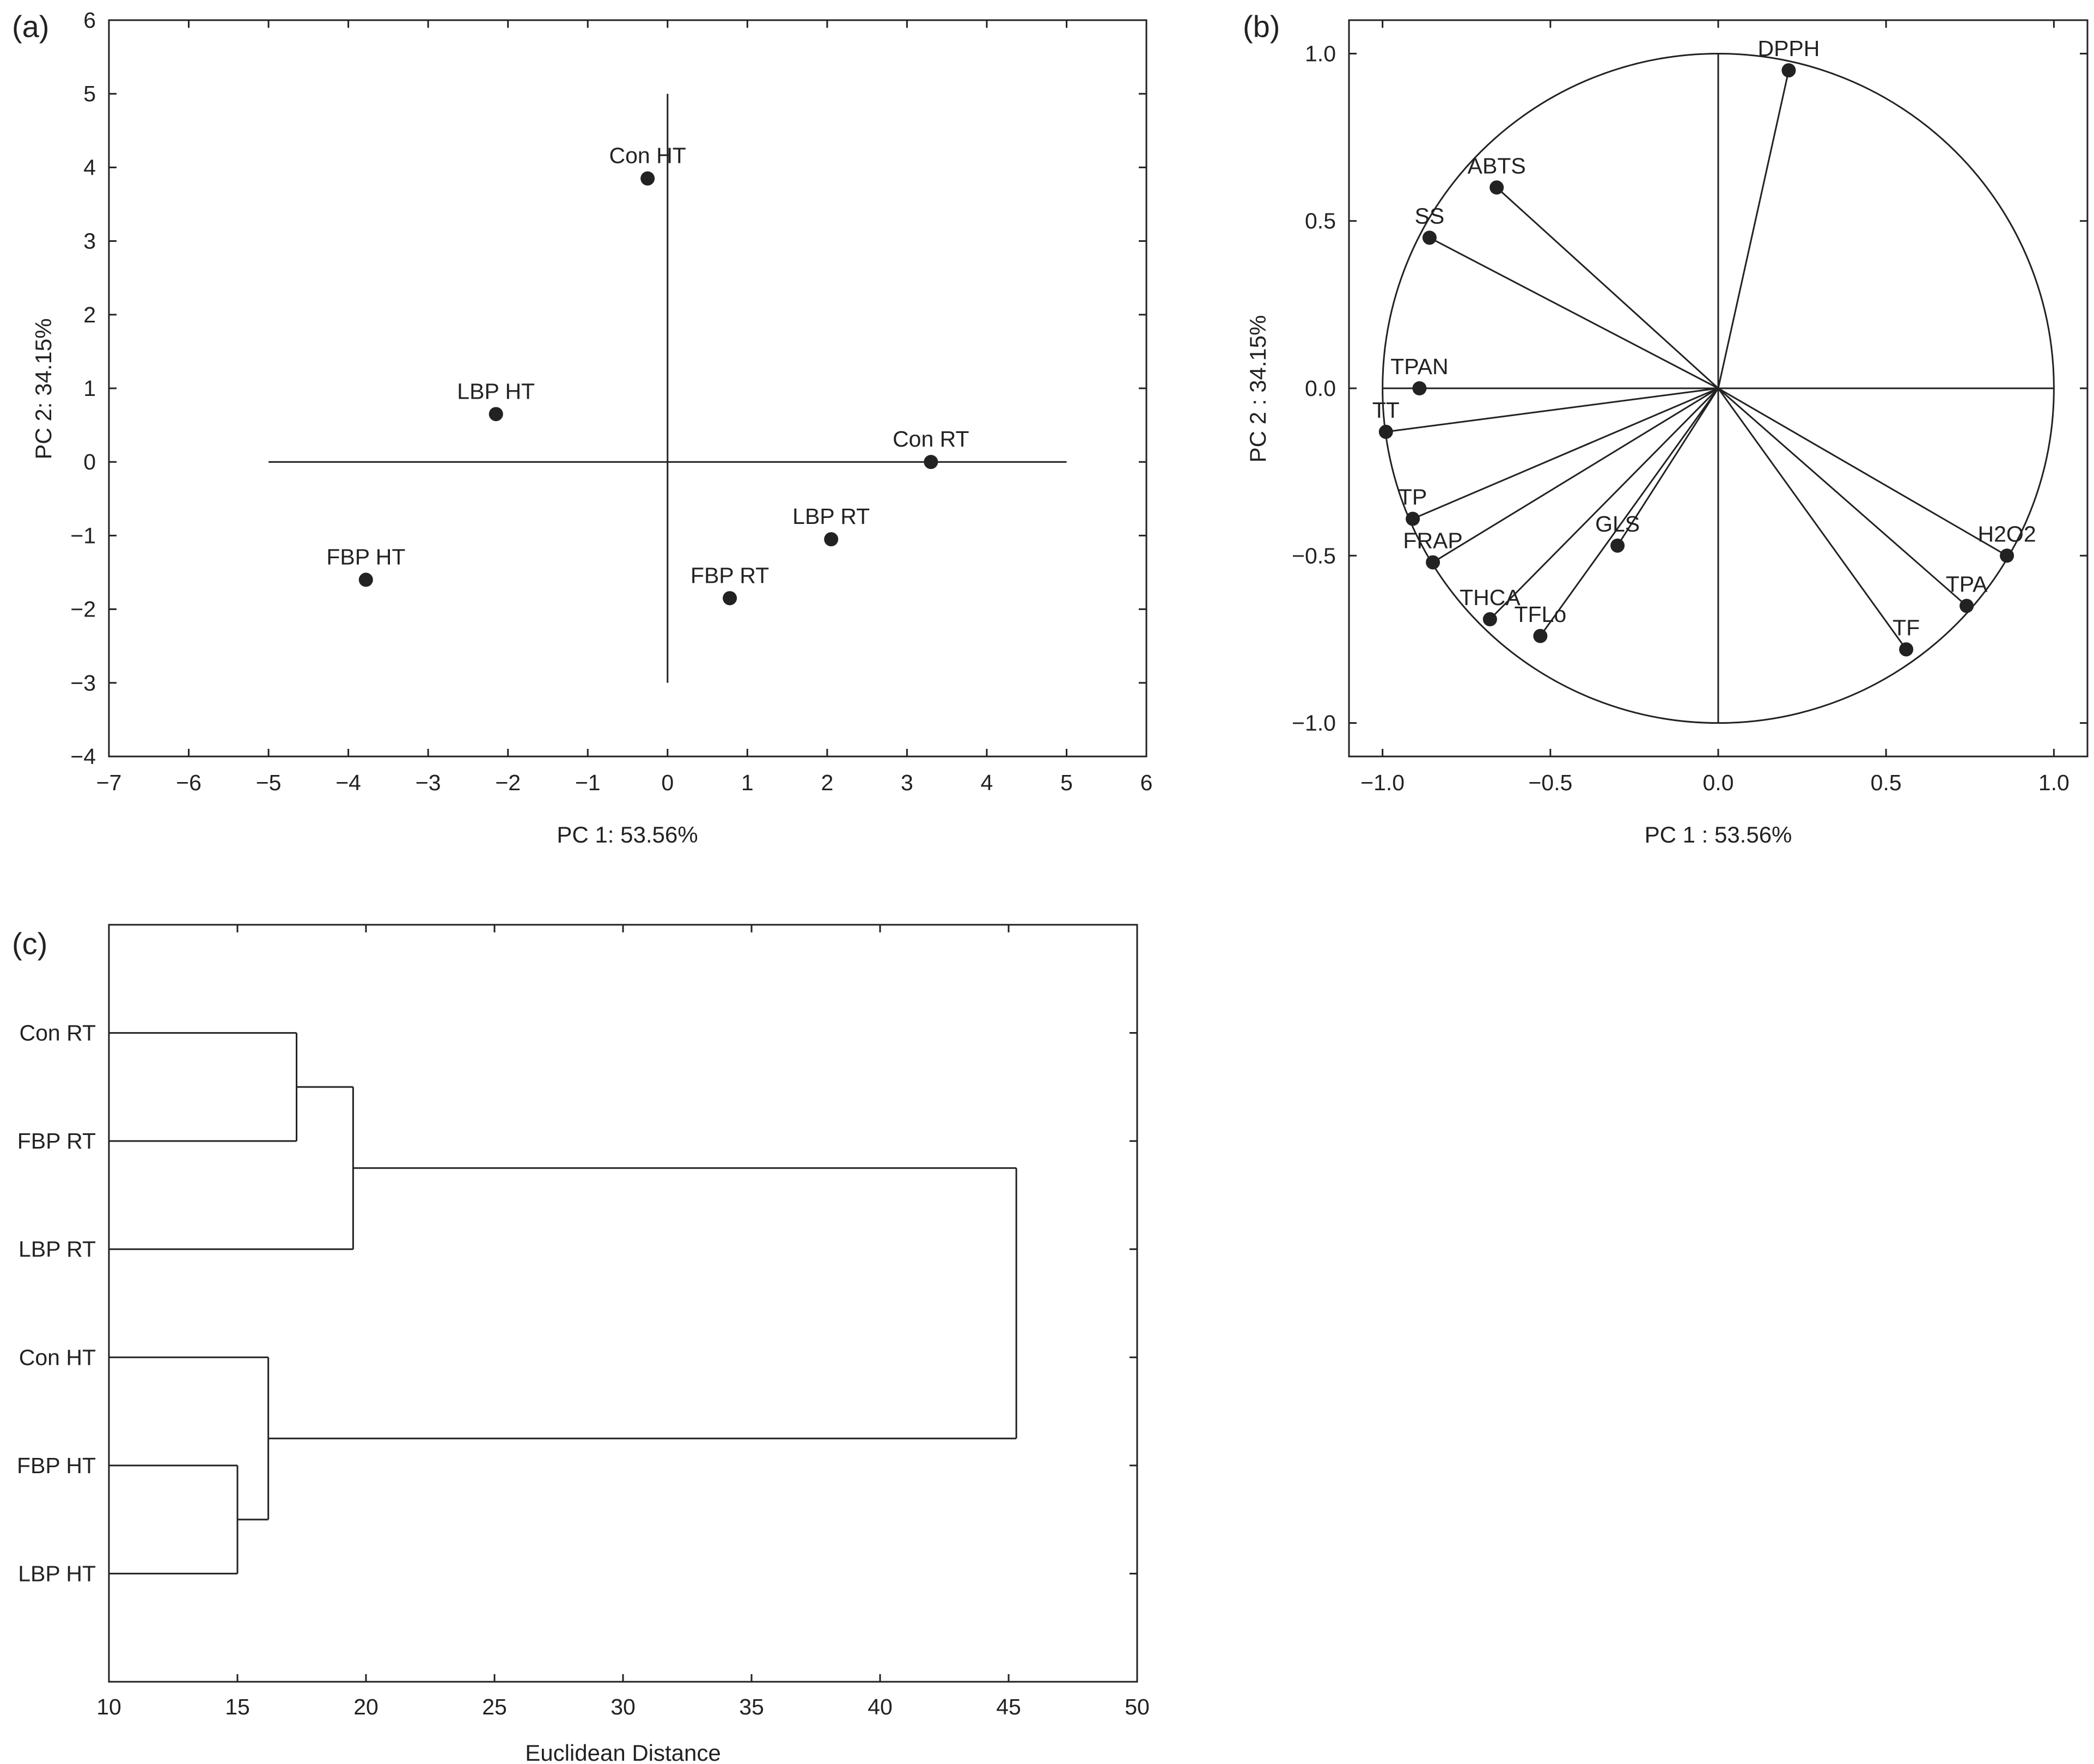  I want to click on score-point-label: Con HT, so click(647, 155).